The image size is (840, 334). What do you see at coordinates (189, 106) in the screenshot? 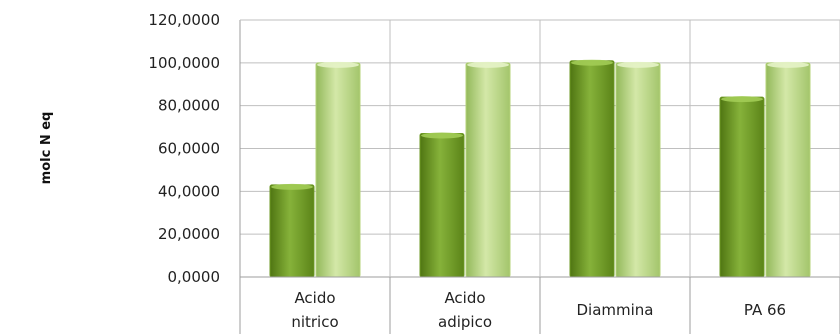
I see `y-tick-label: 80,0000` at bounding box center [189, 106].